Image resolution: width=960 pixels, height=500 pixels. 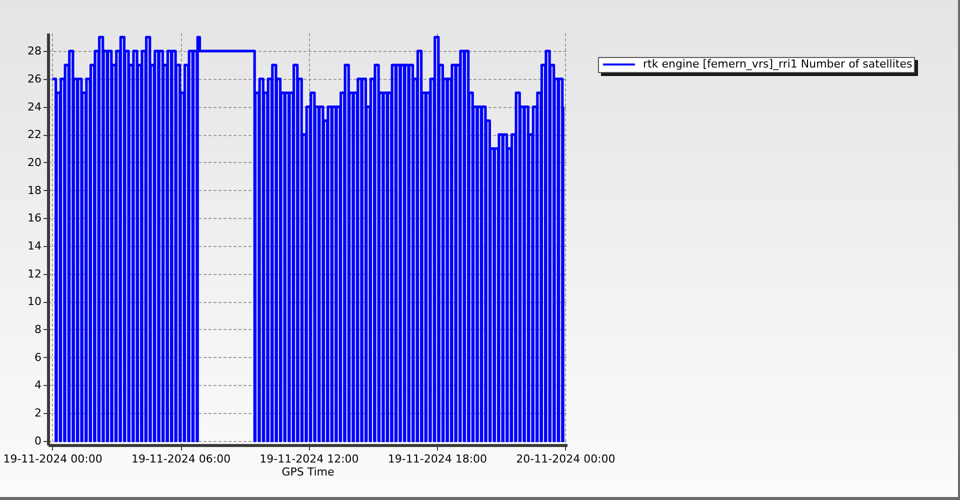 I want to click on legend-label: rtk engine [femern_vrs]_rri1 Number of satellites, so click(x=777, y=64).